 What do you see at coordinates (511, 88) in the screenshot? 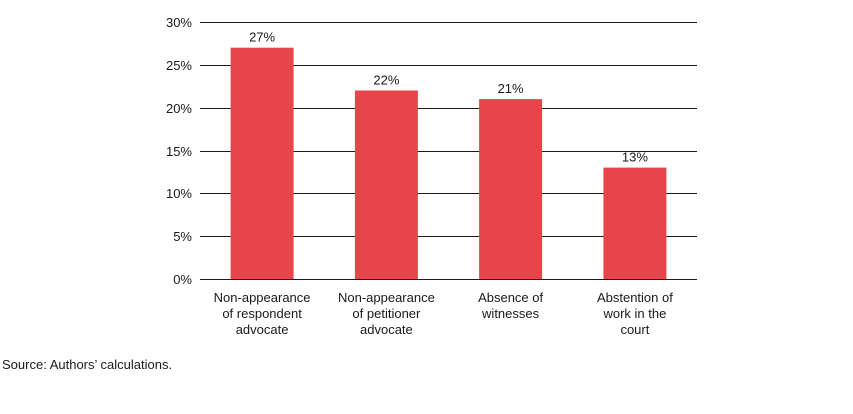
I see `data-label: 21%` at bounding box center [511, 88].